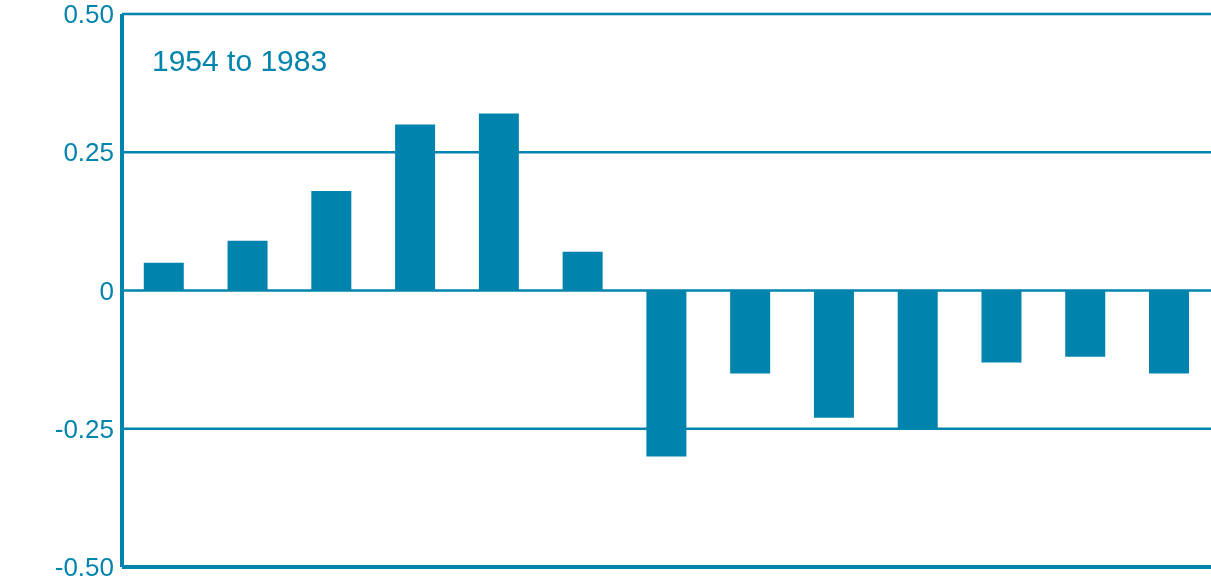 Image resolution: width=1211 pixels, height=583 pixels. I want to click on annotation: 1954 to 1983, so click(240, 61).